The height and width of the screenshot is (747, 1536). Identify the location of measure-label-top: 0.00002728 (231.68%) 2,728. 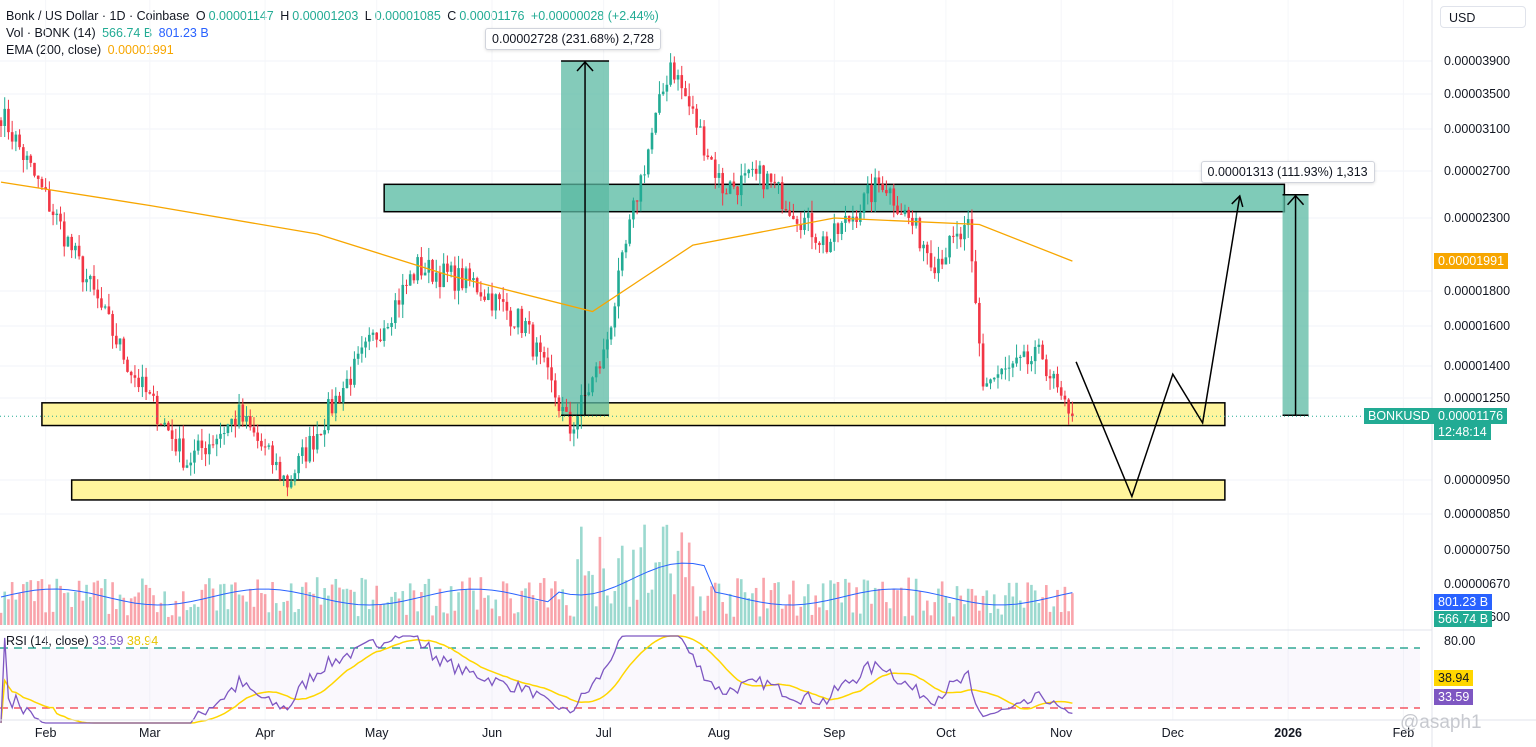
(573, 39).